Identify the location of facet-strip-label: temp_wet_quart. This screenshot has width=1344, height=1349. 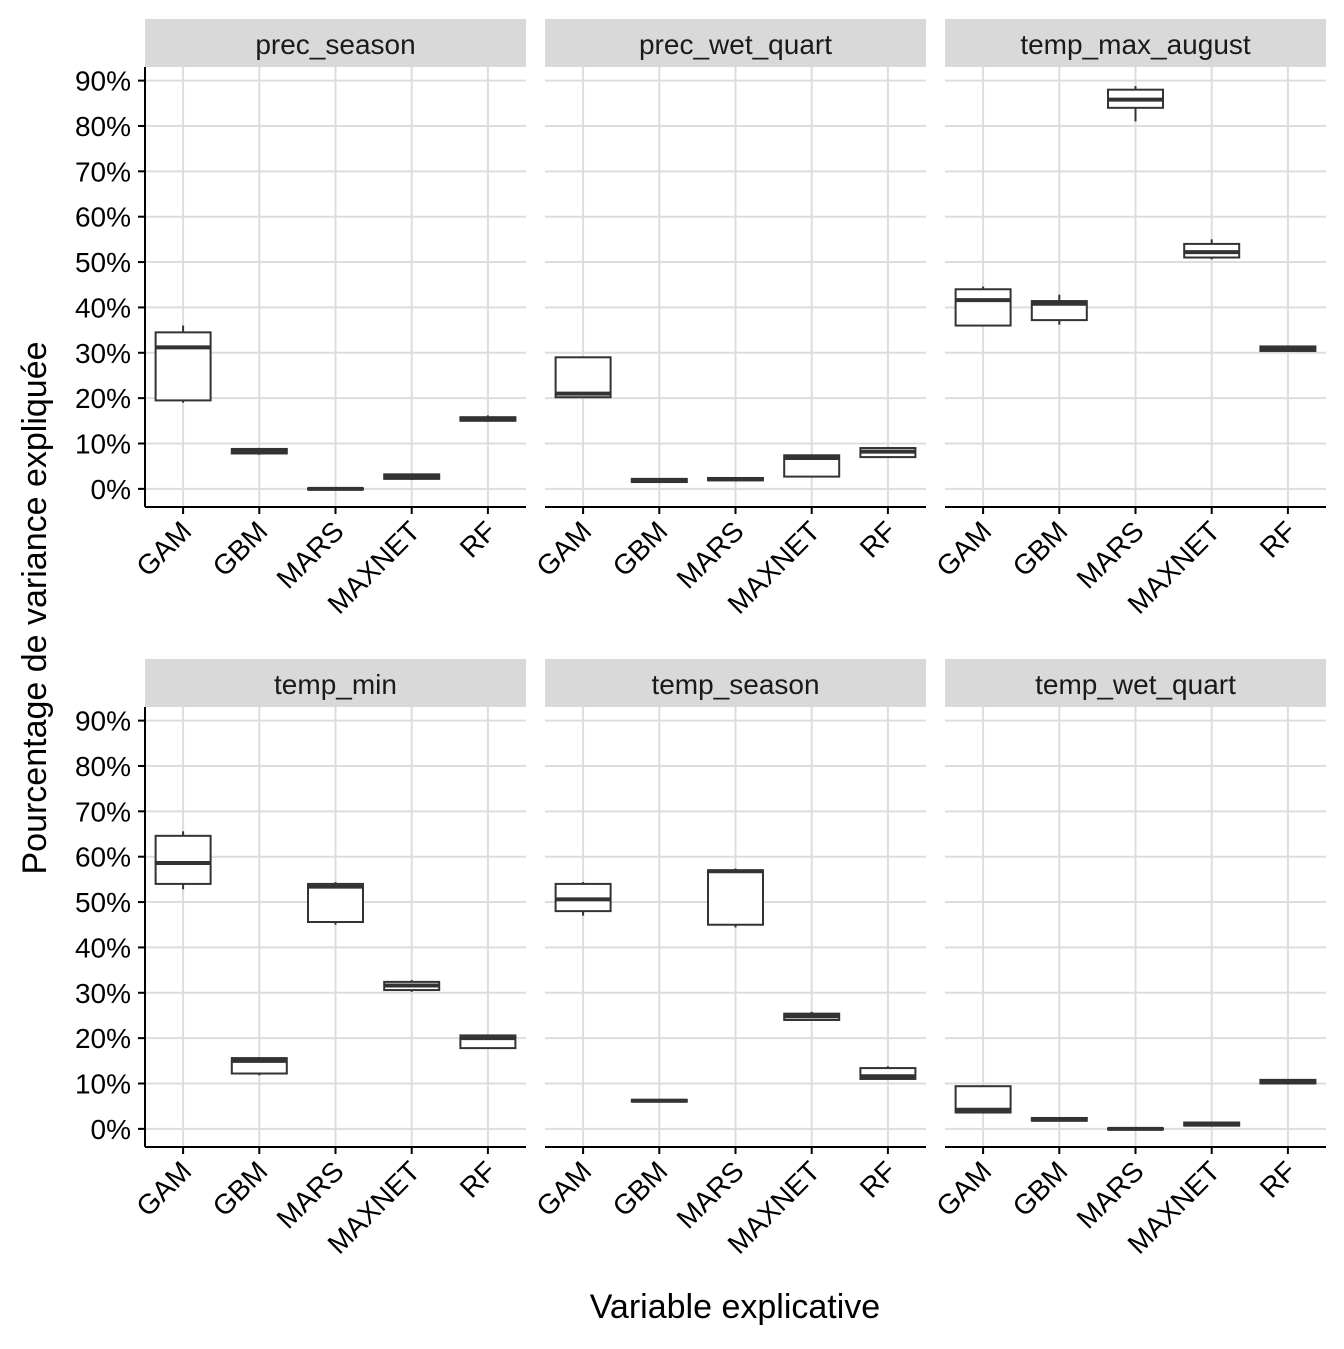
(1135, 684).